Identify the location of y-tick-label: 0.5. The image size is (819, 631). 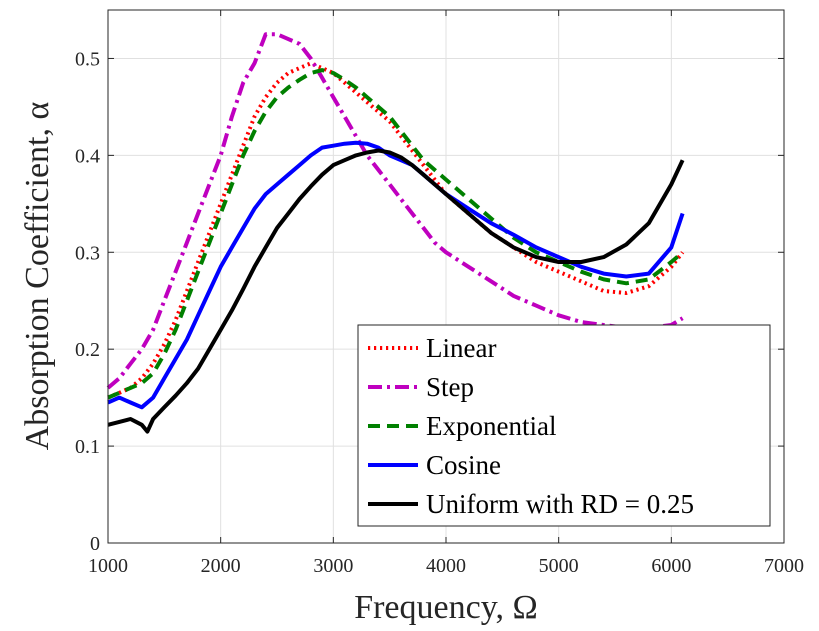
(87, 59).